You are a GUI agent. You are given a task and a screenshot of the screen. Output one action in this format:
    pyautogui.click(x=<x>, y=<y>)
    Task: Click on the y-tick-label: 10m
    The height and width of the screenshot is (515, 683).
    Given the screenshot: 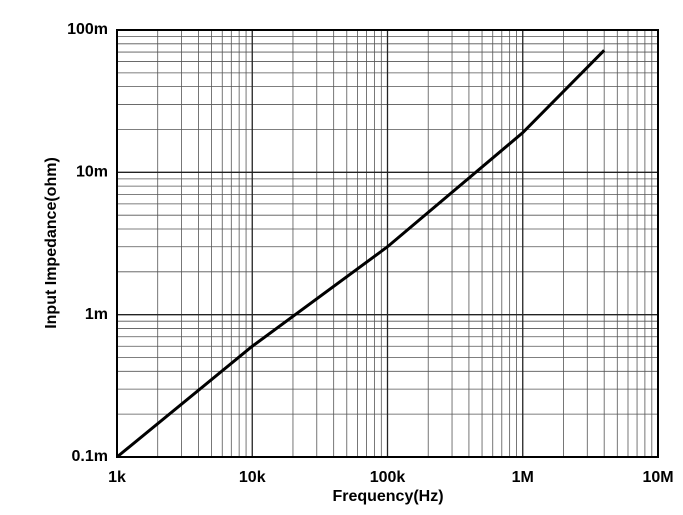 What is the action you would take?
    pyautogui.click(x=92, y=172)
    